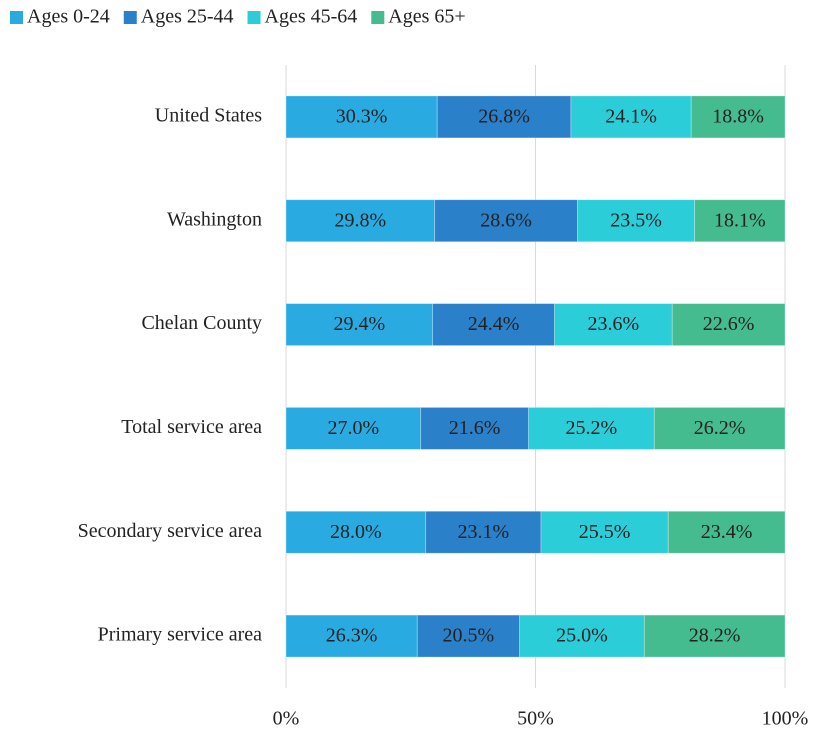 The width and height of the screenshot is (817, 734). What do you see at coordinates (426, 17) in the screenshot?
I see `legend-label: Ages 65+` at bounding box center [426, 17].